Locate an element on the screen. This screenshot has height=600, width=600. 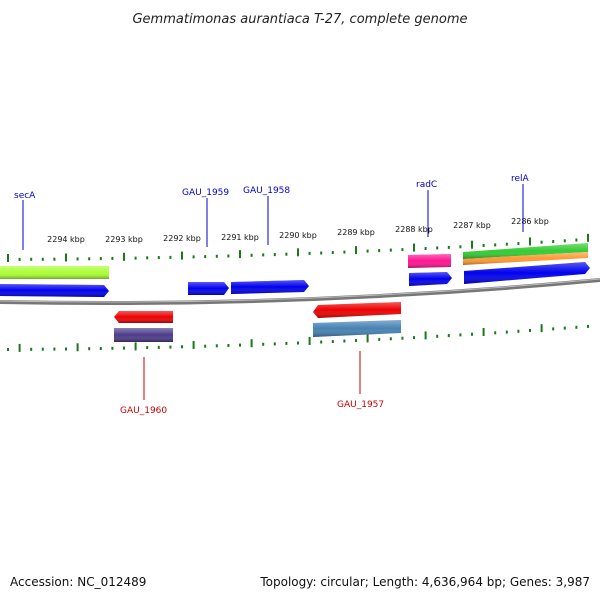
gene-feature-lime is located at coordinates (54, 272).